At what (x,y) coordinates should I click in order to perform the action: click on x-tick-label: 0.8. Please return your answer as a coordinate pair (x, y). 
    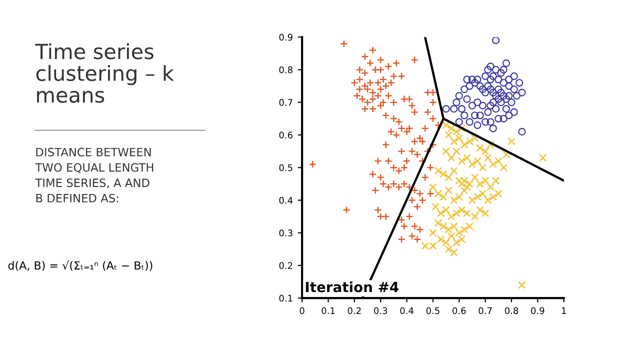
    Looking at the image, I should click on (511, 310).